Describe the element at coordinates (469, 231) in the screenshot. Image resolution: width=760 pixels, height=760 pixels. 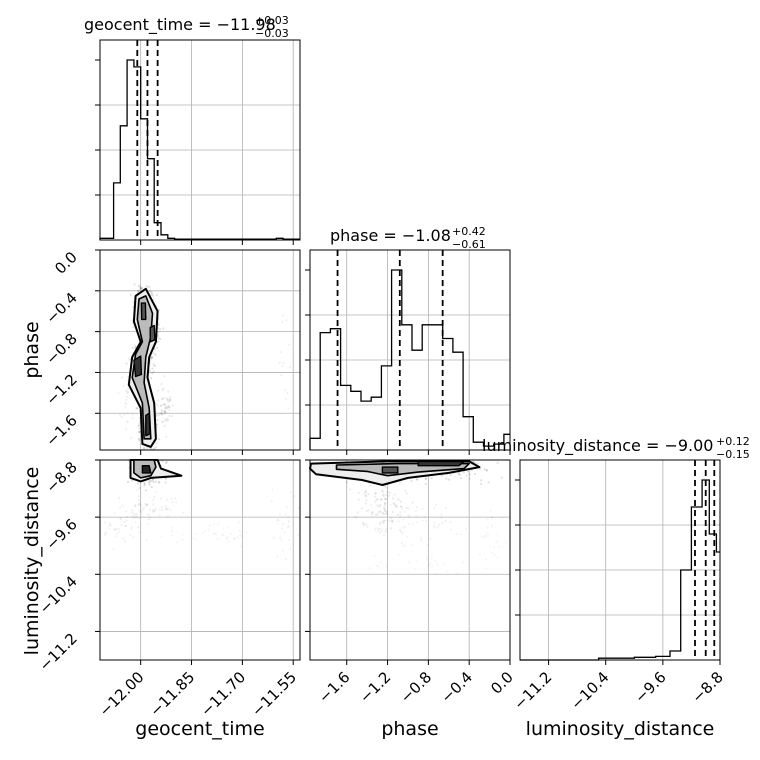
I see `title-phase-plus: +0.42` at that location.